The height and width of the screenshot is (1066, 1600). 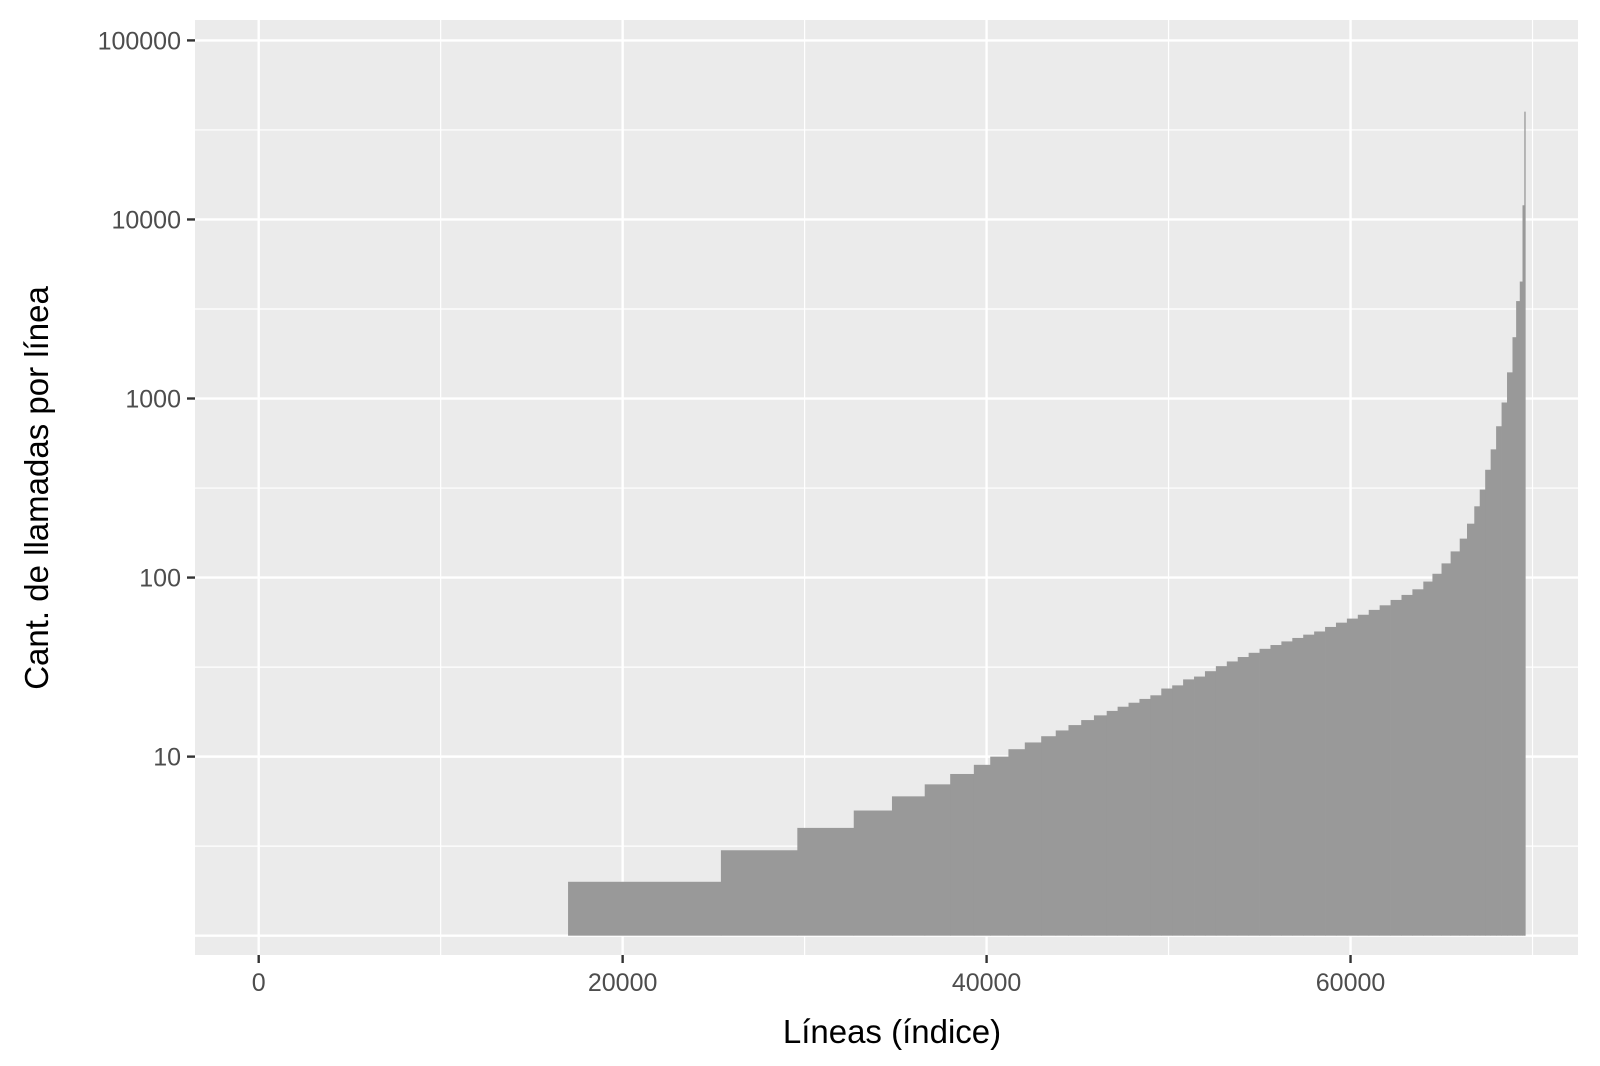 What do you see at coordinates (146, 220) in the screenshot?
I see `y-tick-label: 10000` at bounding box center [146, 220].